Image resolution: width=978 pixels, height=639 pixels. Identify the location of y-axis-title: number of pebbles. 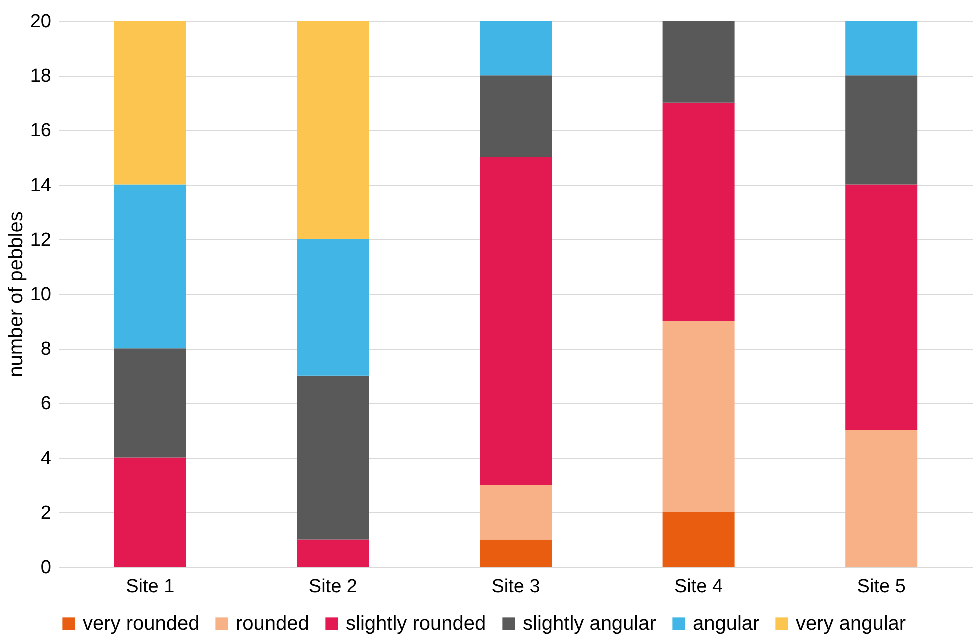
(16, 295).